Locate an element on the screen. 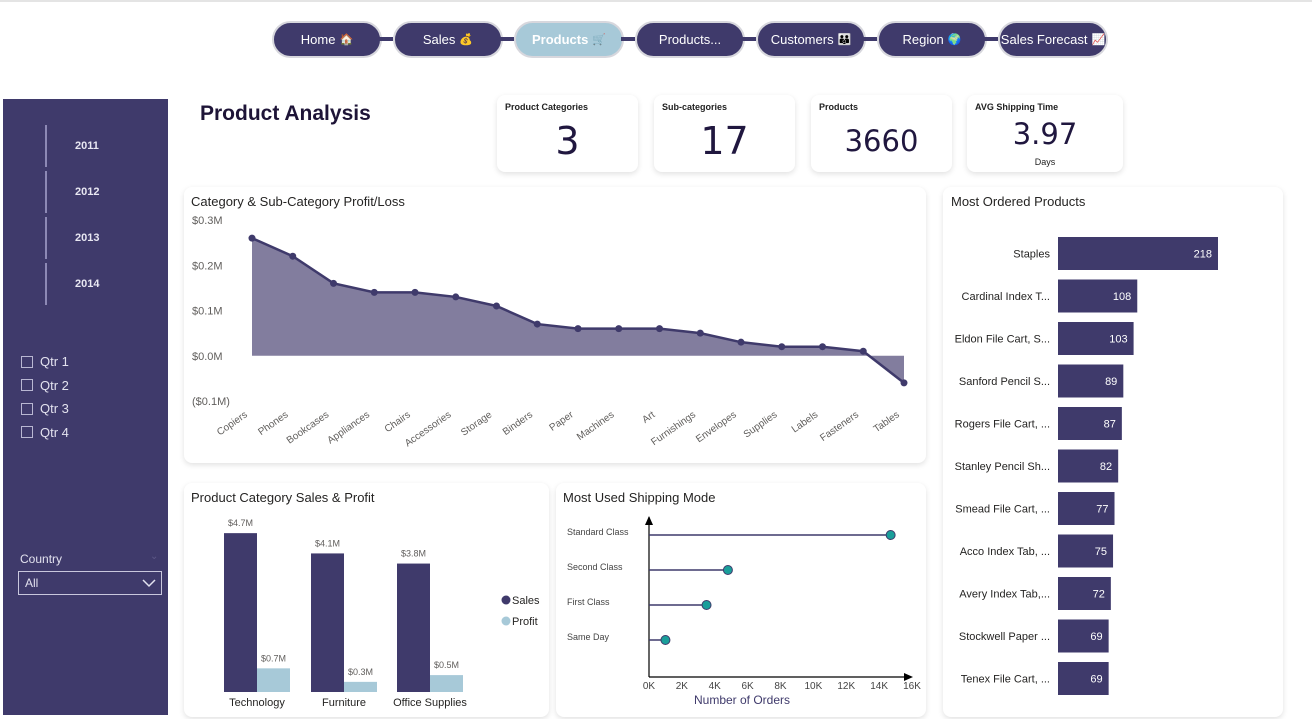 Image resolution: width=1312 pixels, height=719 pixels. legend-label: Sales is located at coordinates (526, 601).